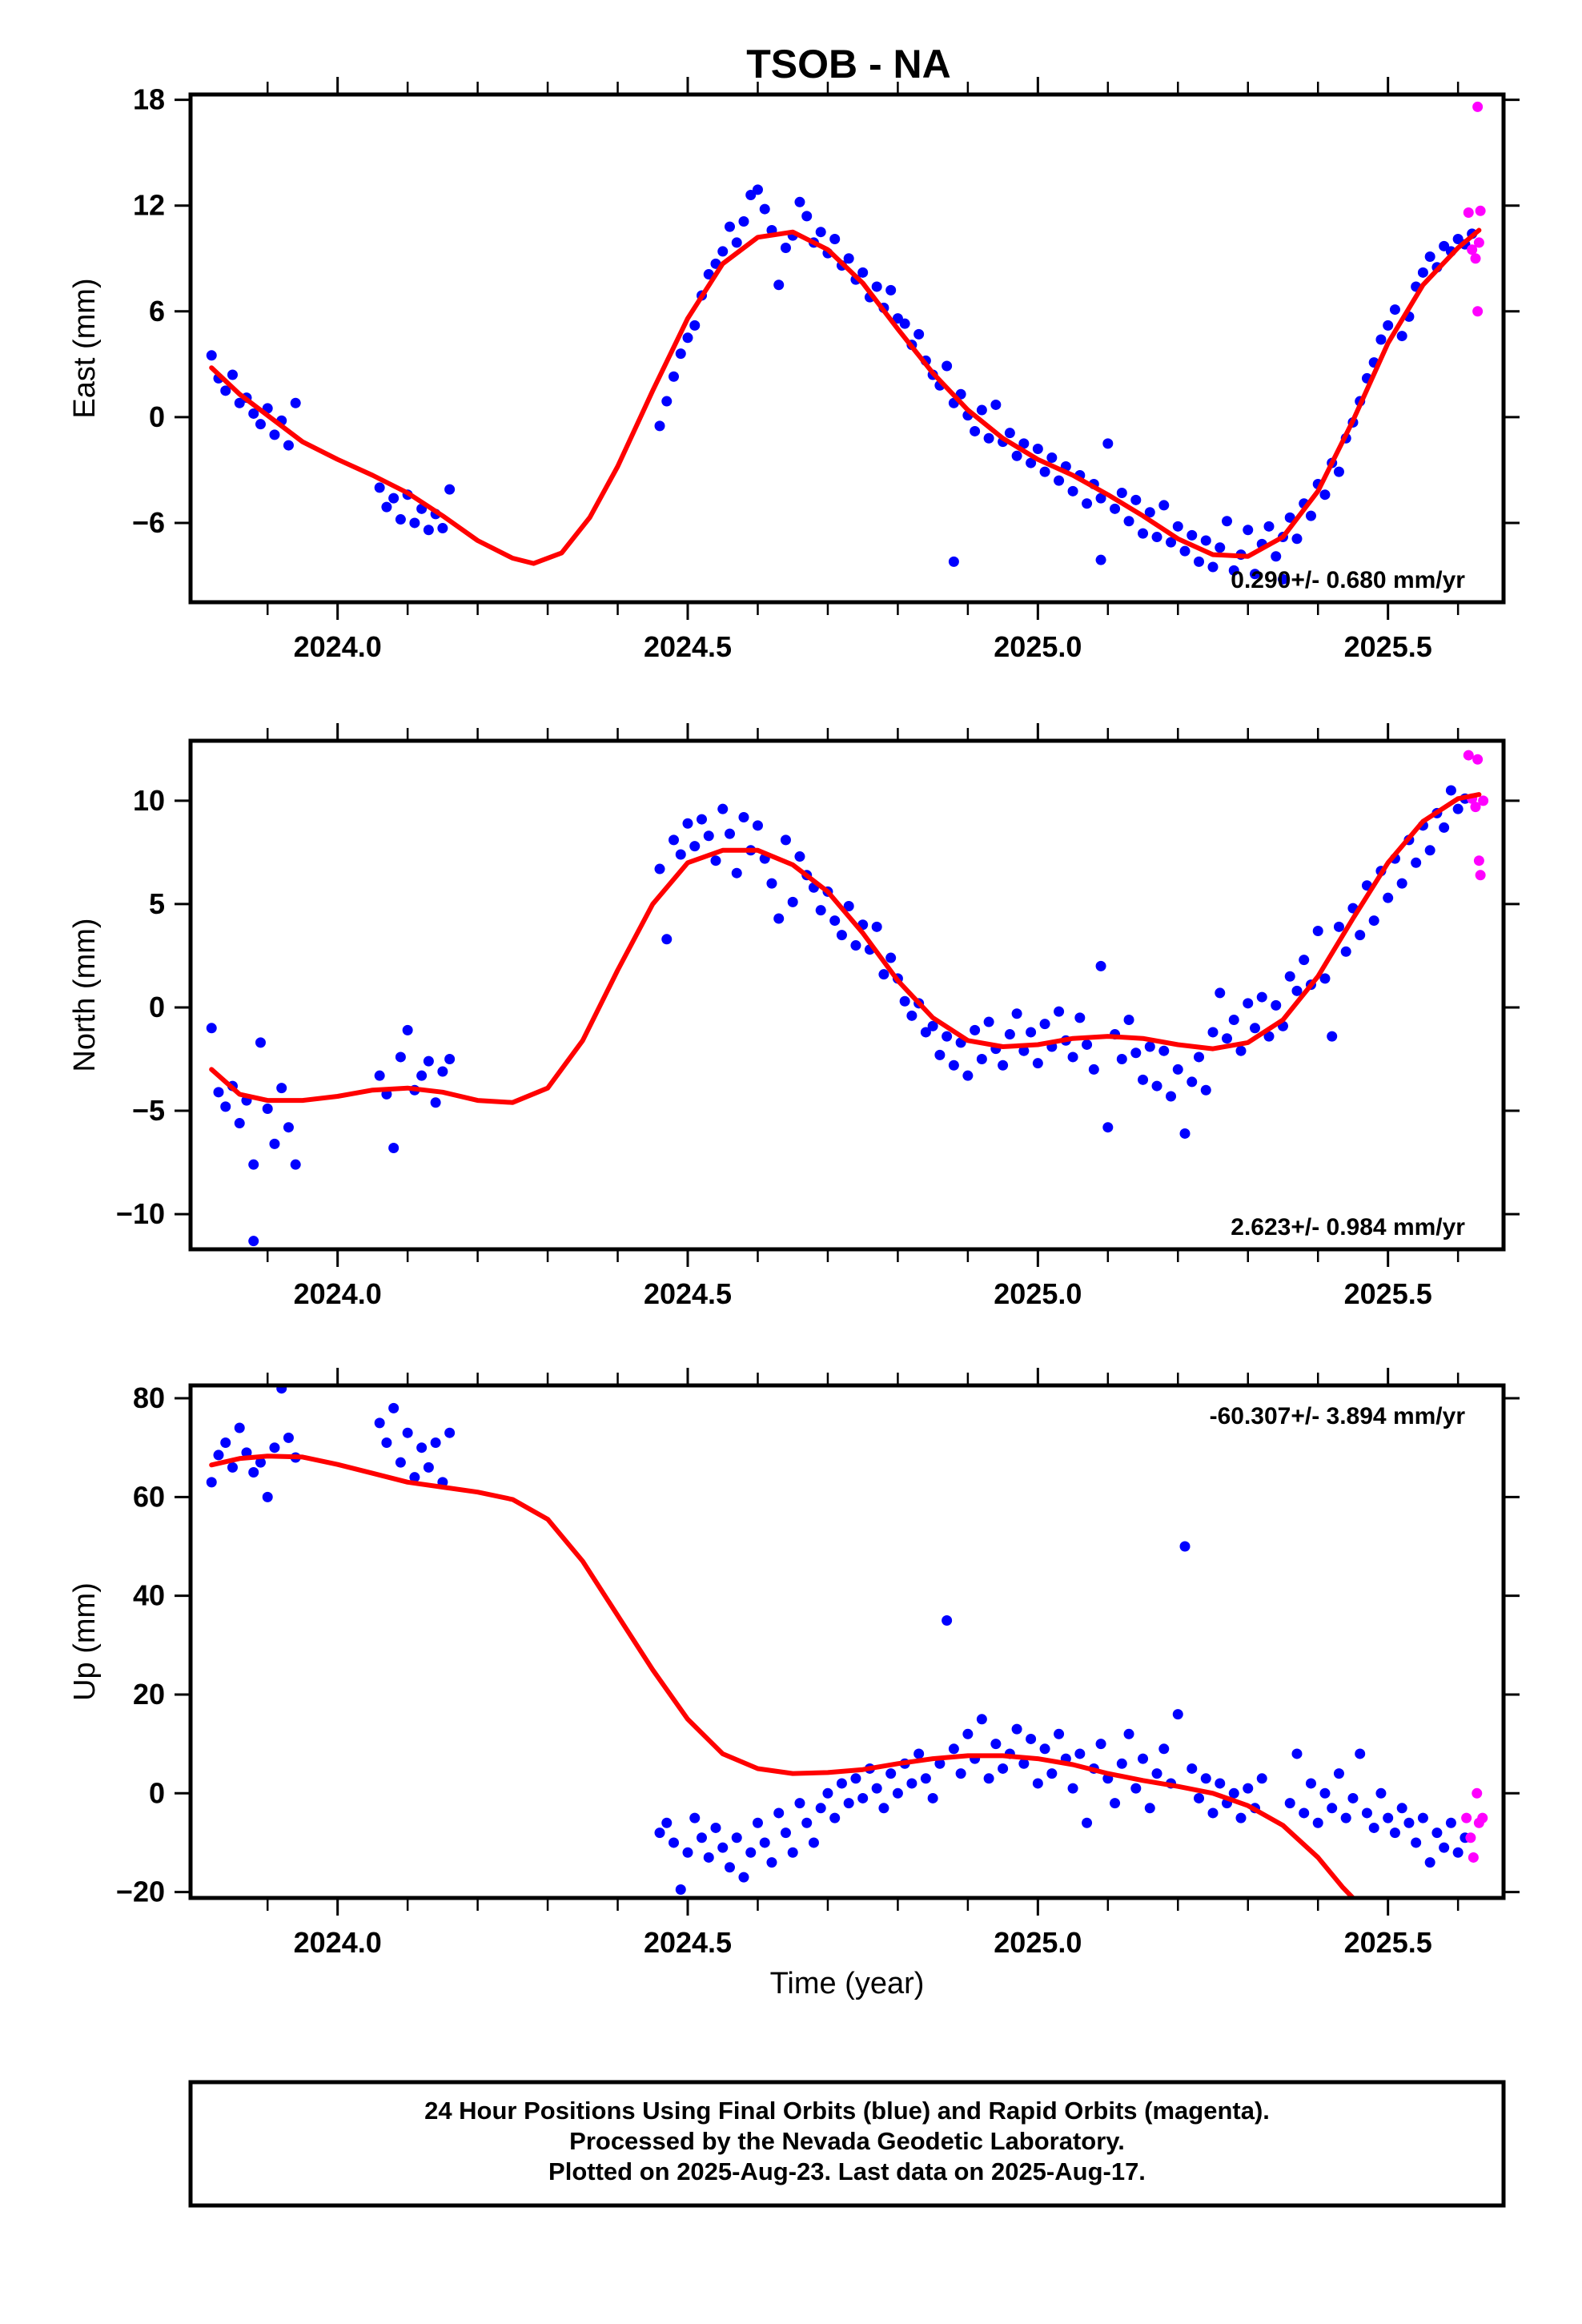 The height and width of the screenshot is (2324, 1582). I want to click on y-tick-label: −5, so click(148, 1110).